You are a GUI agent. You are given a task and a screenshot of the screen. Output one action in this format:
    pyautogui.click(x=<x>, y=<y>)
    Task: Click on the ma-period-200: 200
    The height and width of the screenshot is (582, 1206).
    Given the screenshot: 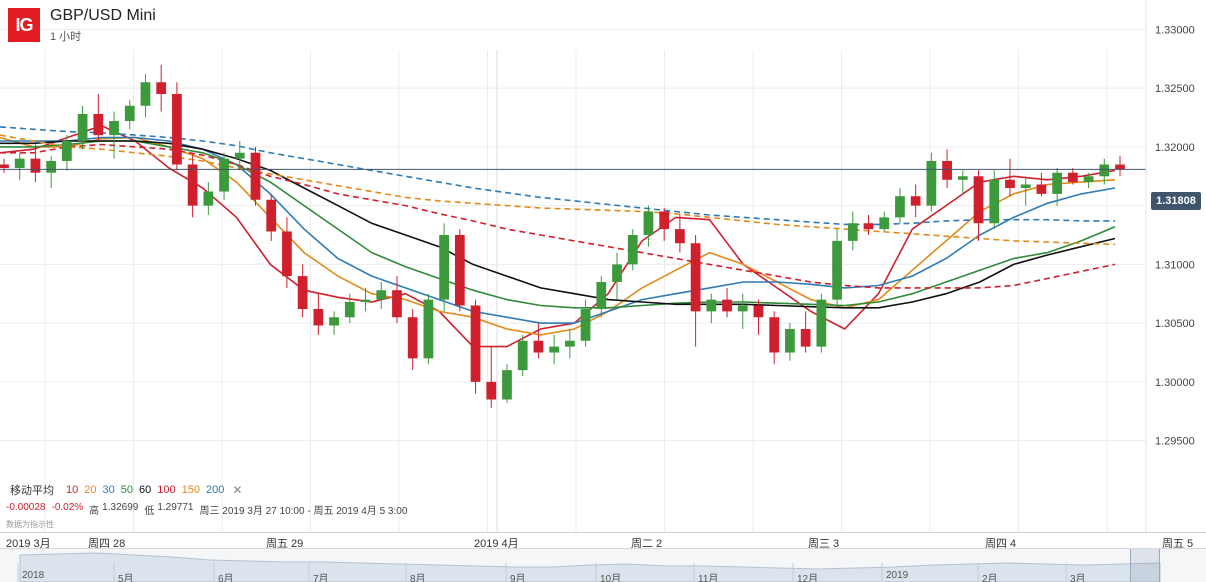 What is the action you would take?
    pyautogui.click(x=215, y=490)
    